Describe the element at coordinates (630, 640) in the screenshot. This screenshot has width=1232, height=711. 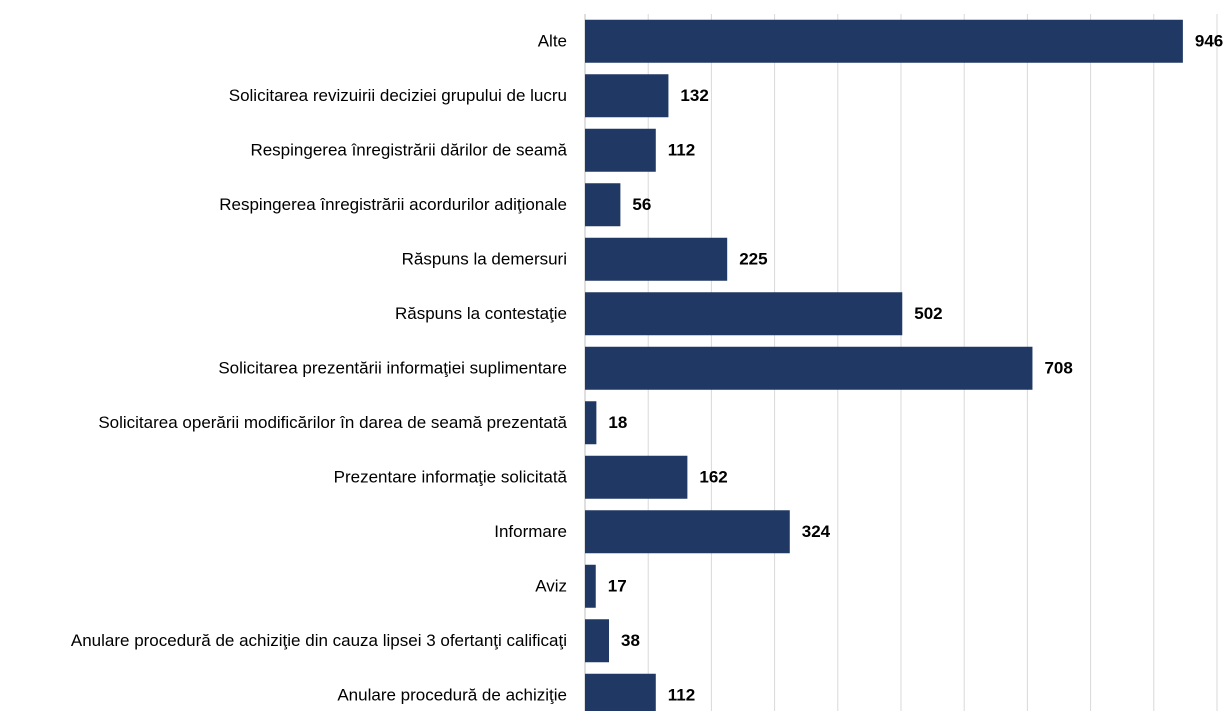
I see `data-label: 38` at that location.